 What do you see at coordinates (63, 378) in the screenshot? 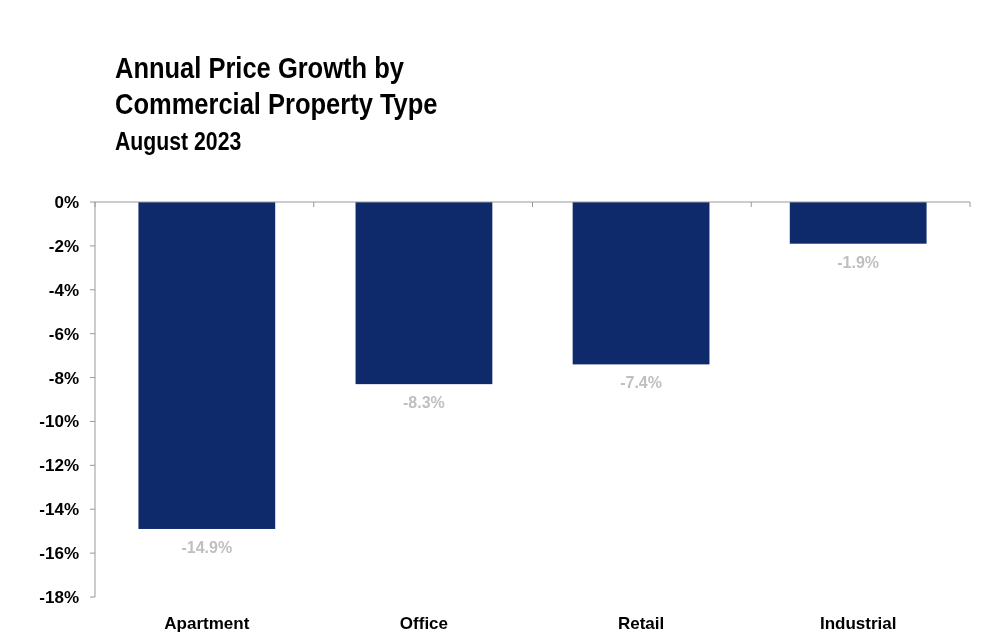
I see `y-tick-label: -8%` at bounding box center [63, 378].